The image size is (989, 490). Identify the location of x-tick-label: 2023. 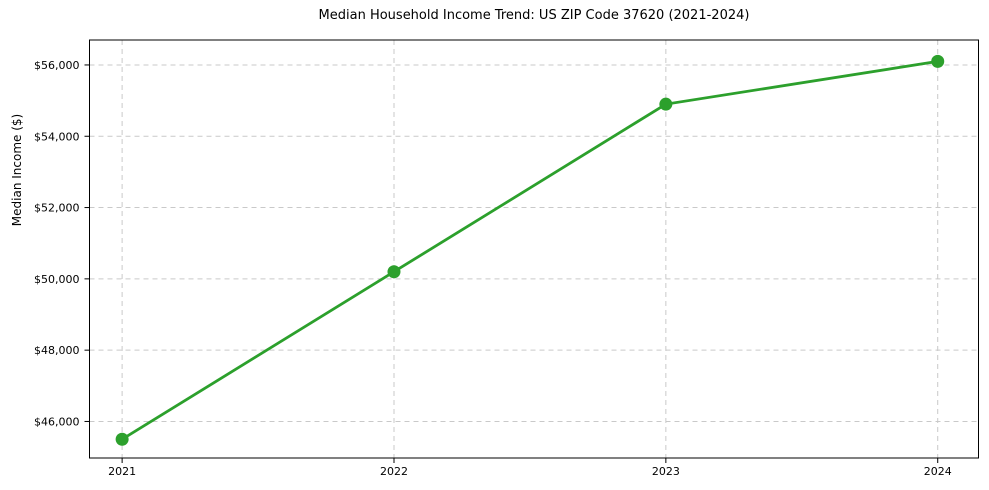
(666, 471).